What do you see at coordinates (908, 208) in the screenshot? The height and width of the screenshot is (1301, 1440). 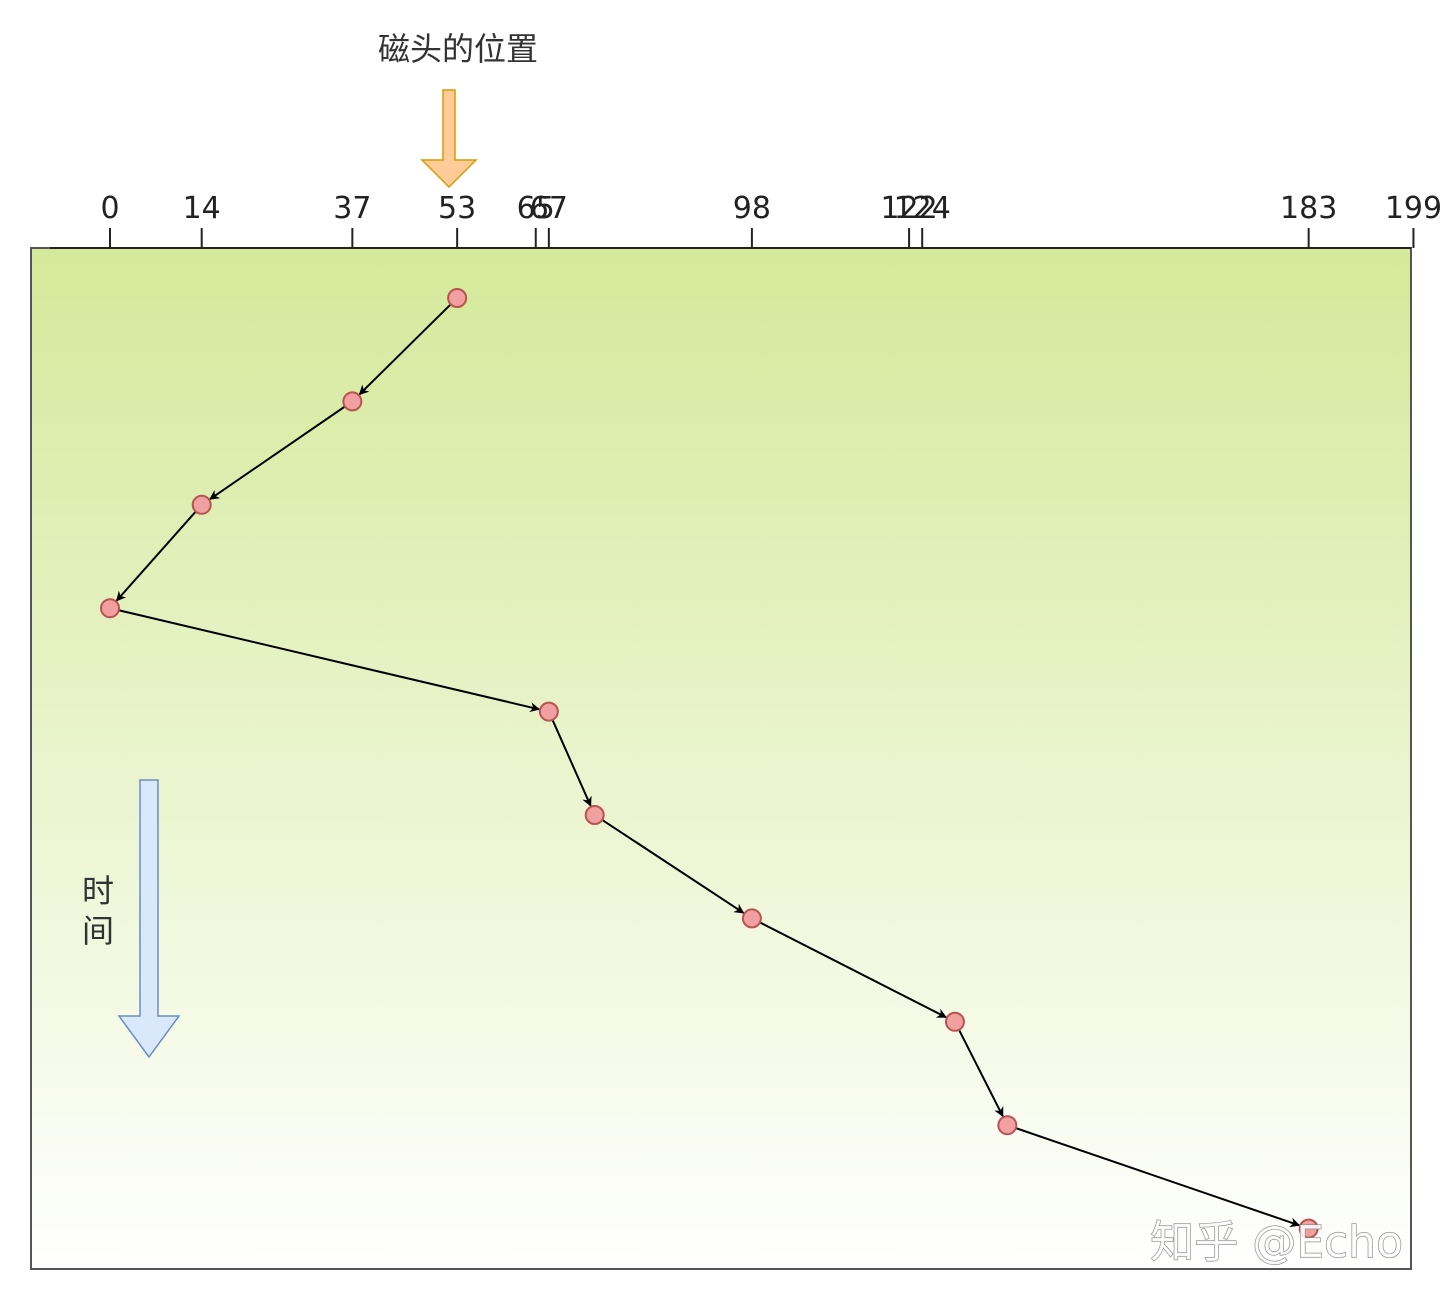 I see `tick-label: 122` at bounding box center [908, 208].